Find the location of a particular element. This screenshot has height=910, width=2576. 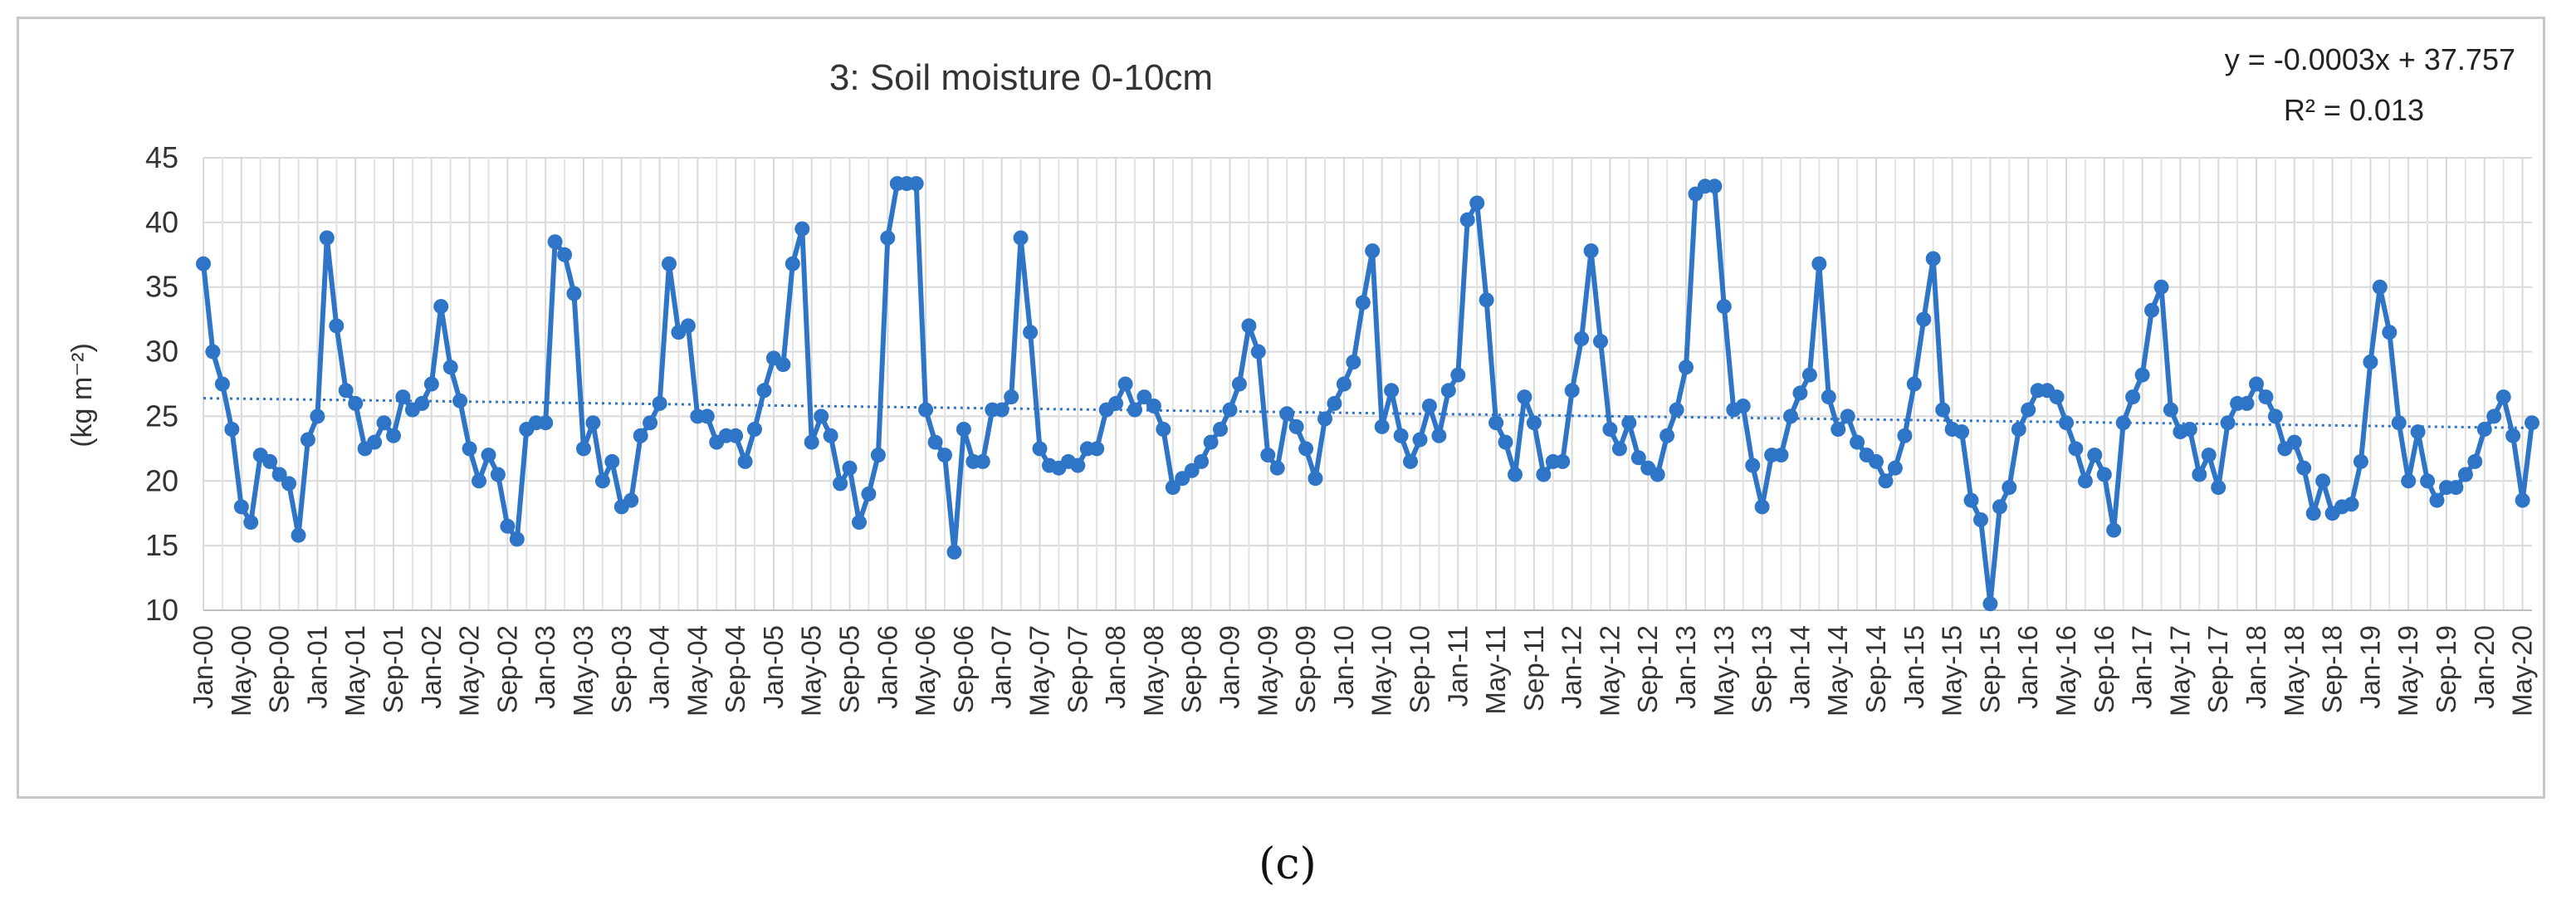

x-tick-label: Sep-11 is located at coordinates (1533, 668).